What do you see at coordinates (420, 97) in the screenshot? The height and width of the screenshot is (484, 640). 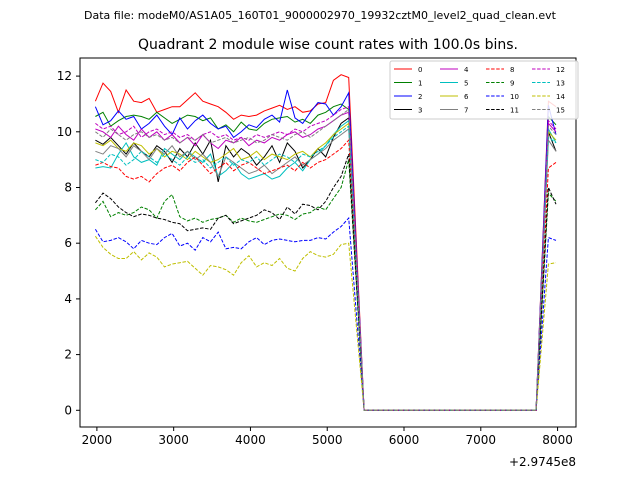 I see `legend-label-2: 2` at bounding box center [420, 97].